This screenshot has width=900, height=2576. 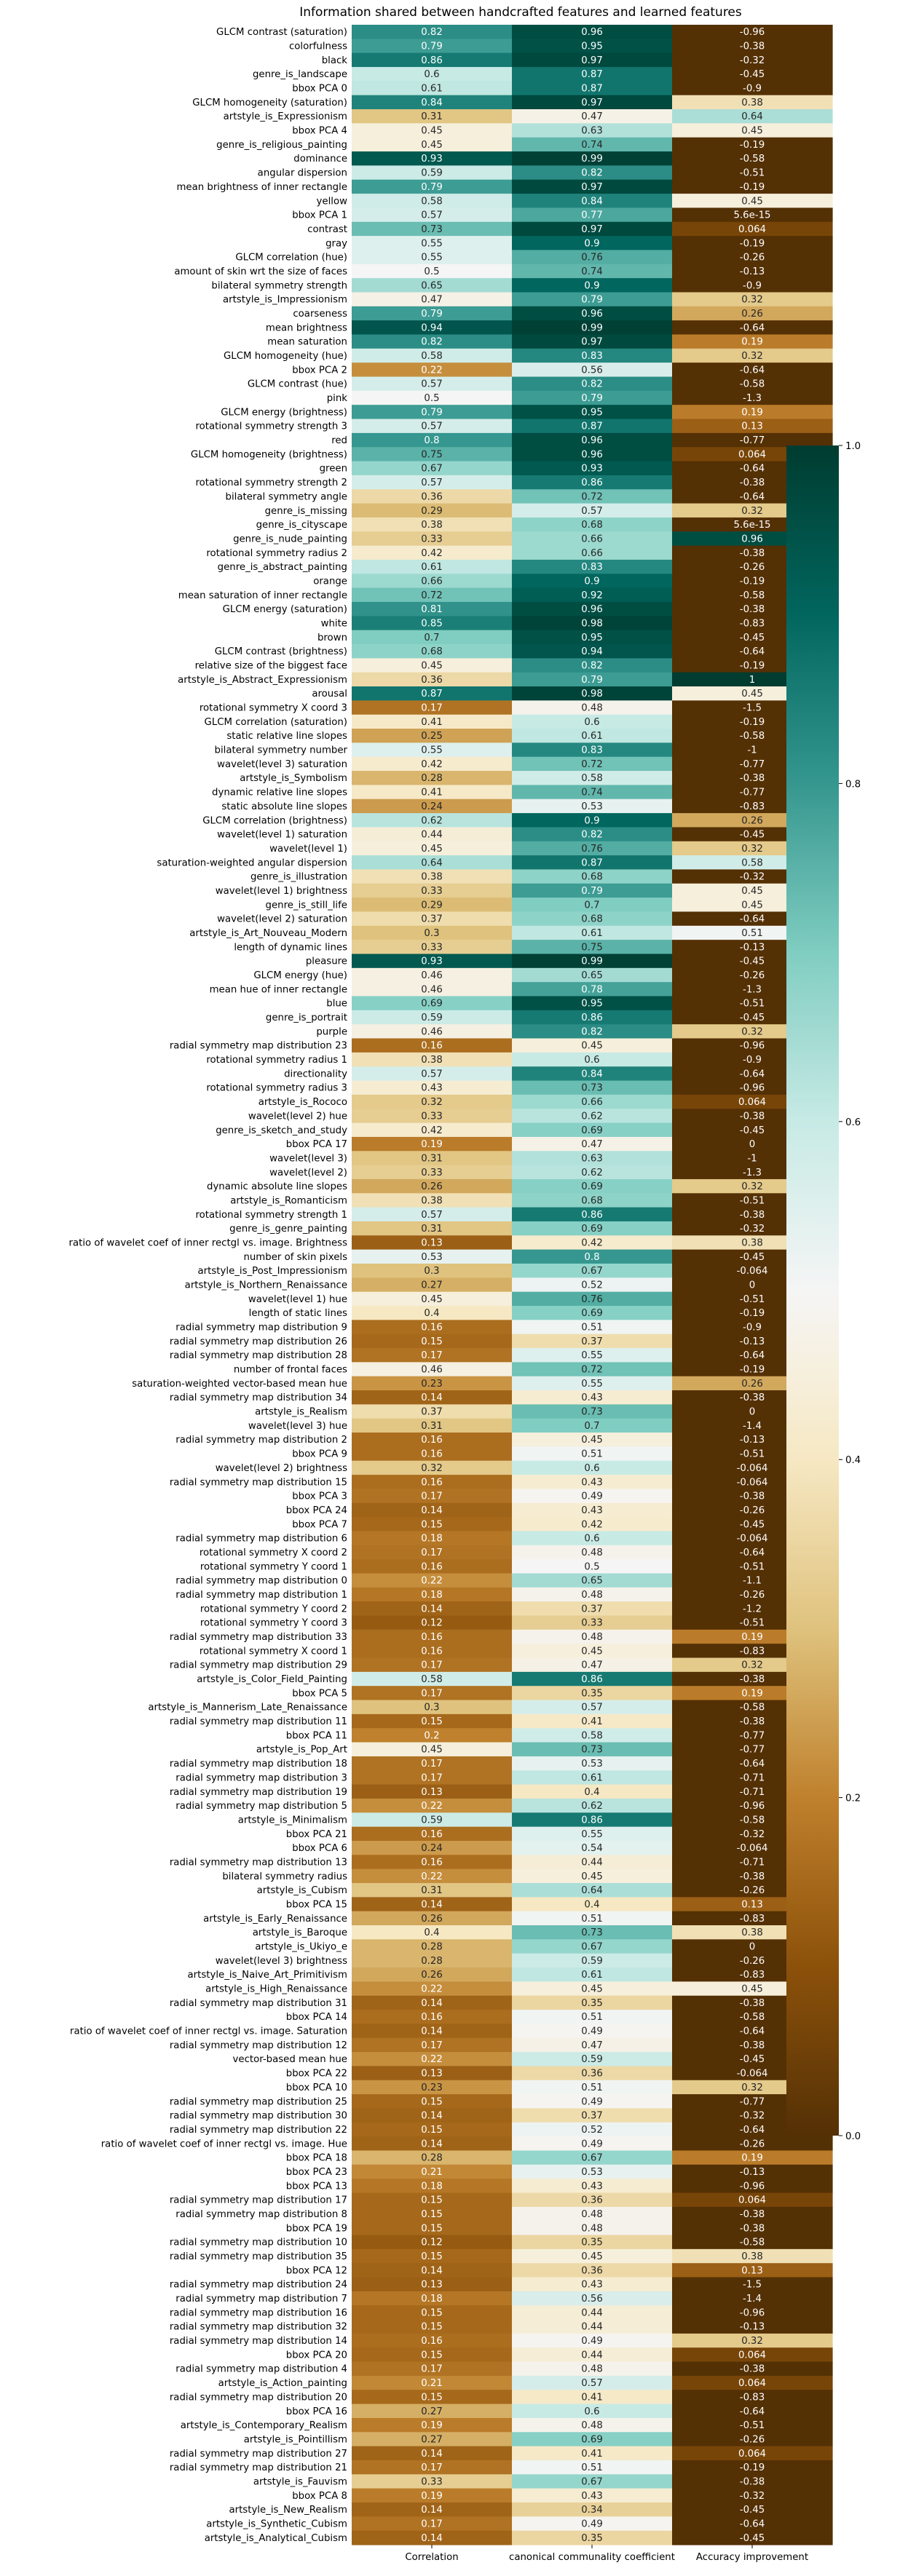 What do you see at coordinates (268, 1975) in the screenshot?
I see `row-label: artstyle_is_Naive_Art_Primitivism` at bounding box center [268, 1975].